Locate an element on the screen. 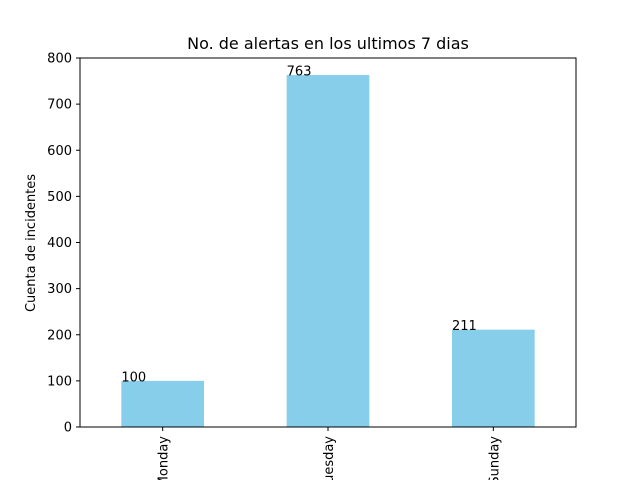 Image resolution: width=640 pixels, height=480 pixels. x-axis: Monday Tuesday Sunday is located at coordinates (329, 453).